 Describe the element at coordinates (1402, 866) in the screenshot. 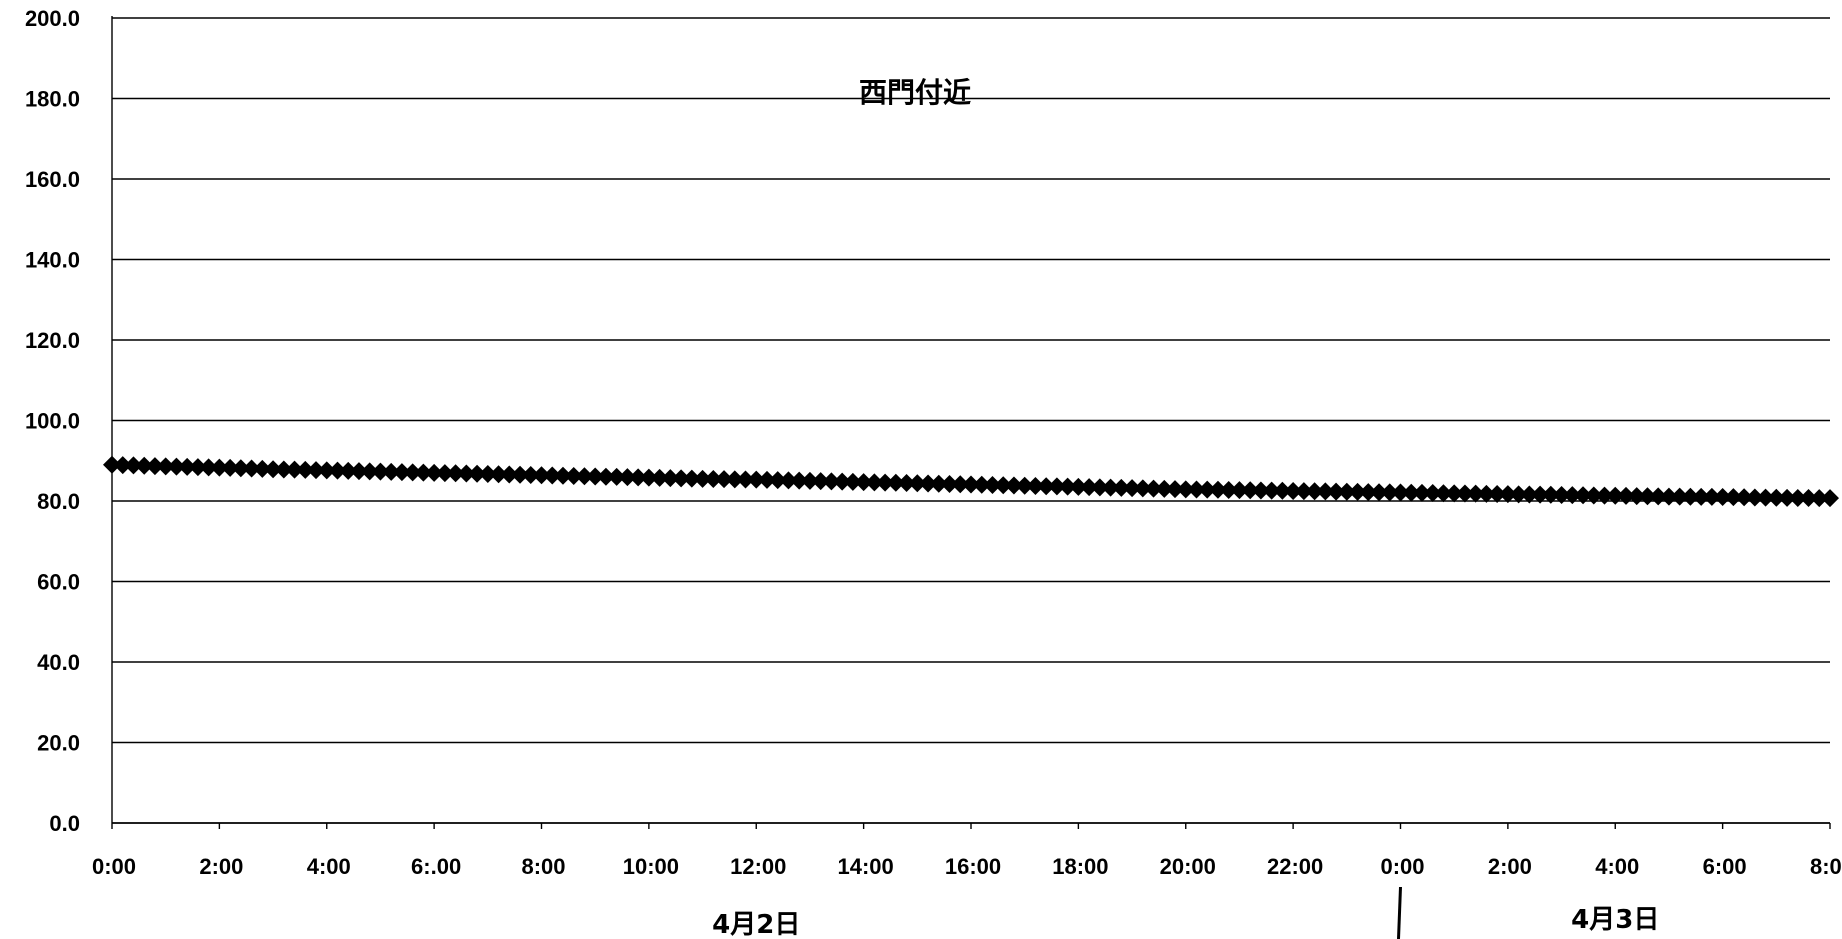

I see `x-tick-label: 0:00` at that location.